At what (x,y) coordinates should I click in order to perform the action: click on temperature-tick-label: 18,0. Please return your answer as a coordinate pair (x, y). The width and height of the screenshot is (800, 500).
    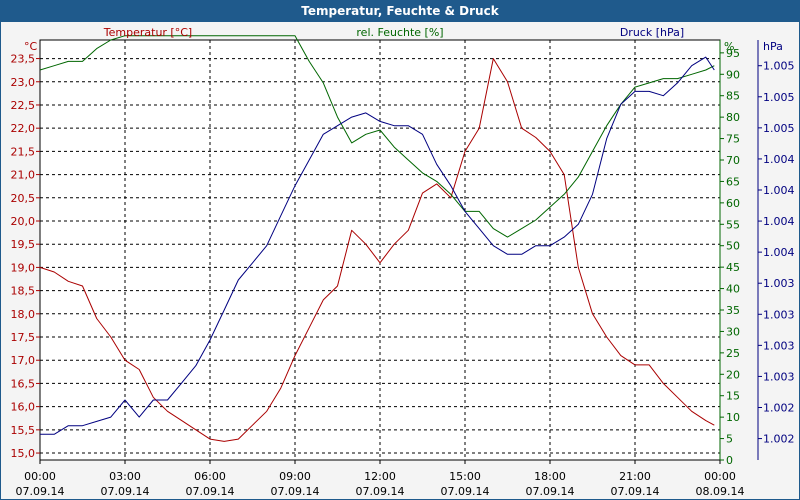
    Looking at the image, I should click on (23, 314).